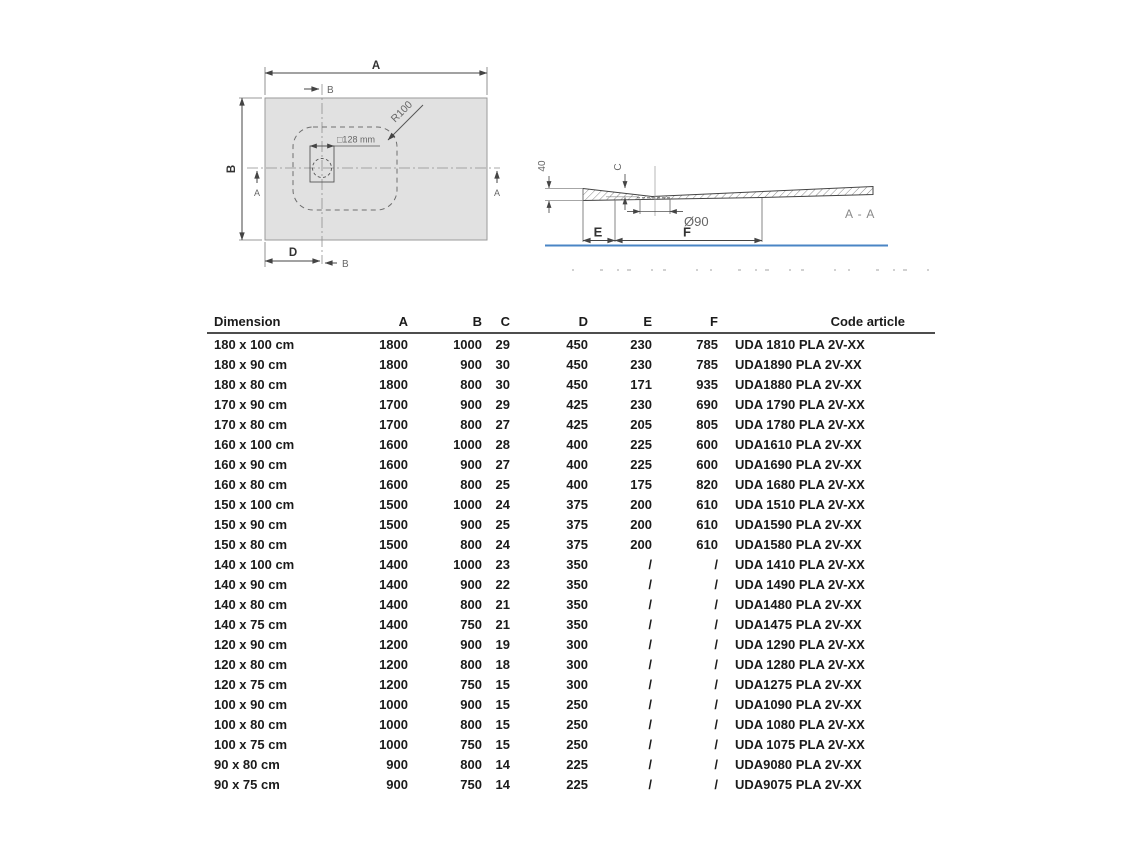  I want to click on cell-d: 425, so click(577, 424).